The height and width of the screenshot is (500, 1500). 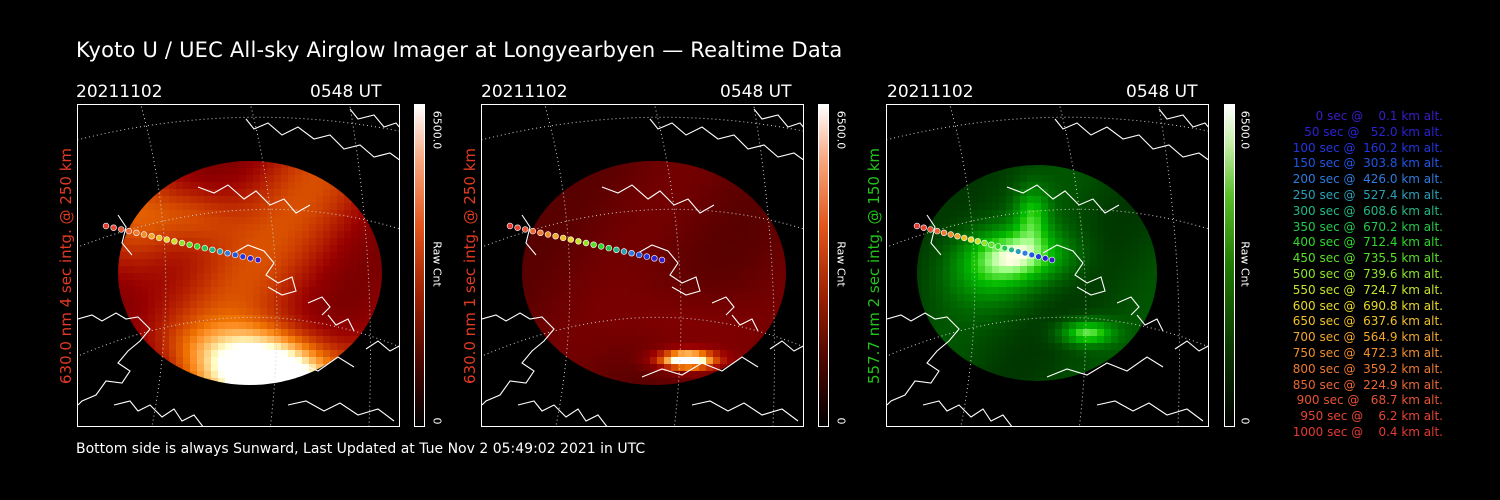 What do you see at coordinates (1365, 321) in the screenshot?
I see `legend-row: 650 sec @ 637.6 km alt.` at bounding box center [1365, 321].